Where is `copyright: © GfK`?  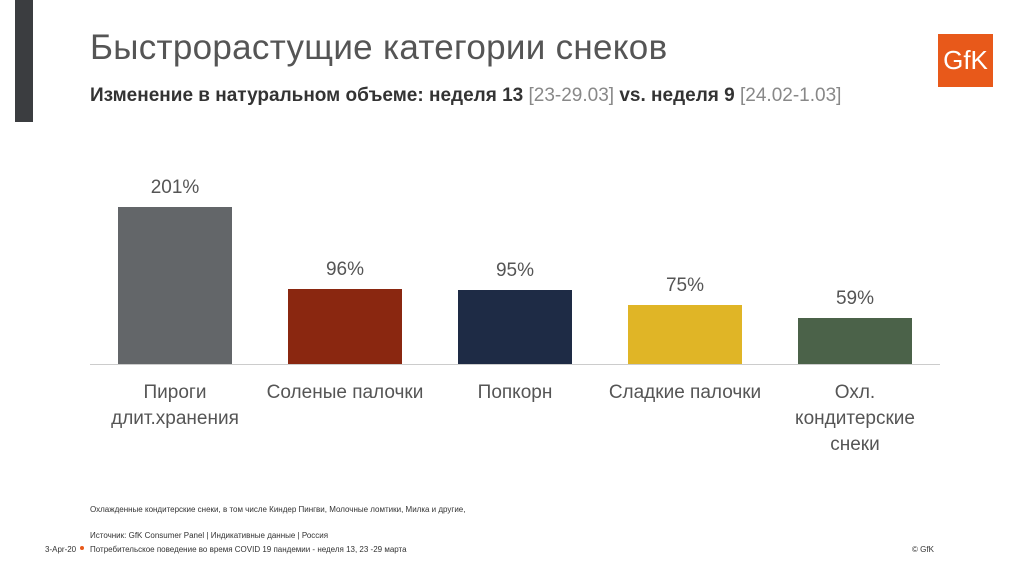
copyright: © GfK is located at coordinates (923, 549).